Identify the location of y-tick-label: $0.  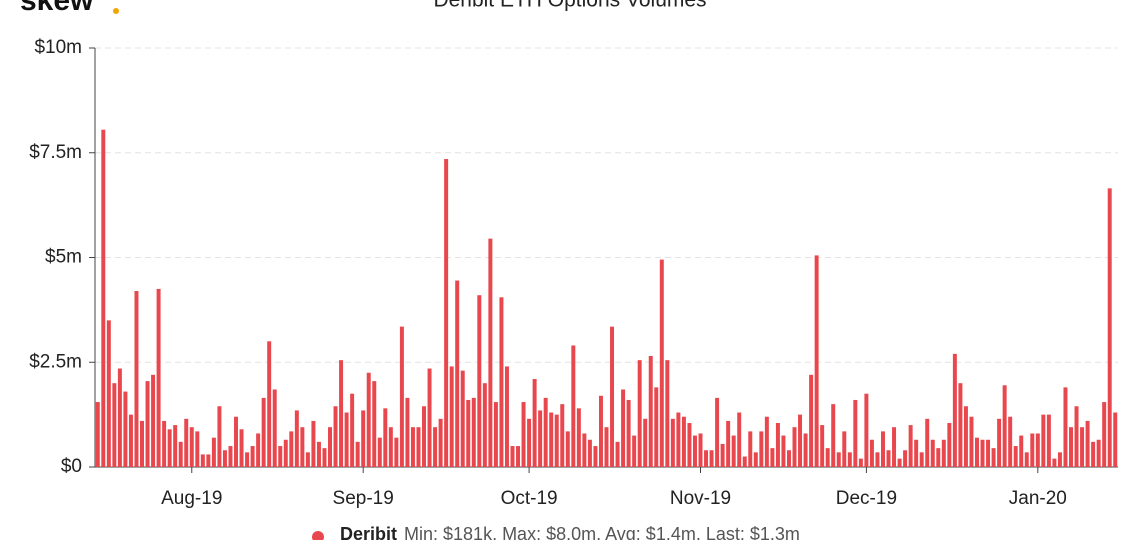
(71, 466).